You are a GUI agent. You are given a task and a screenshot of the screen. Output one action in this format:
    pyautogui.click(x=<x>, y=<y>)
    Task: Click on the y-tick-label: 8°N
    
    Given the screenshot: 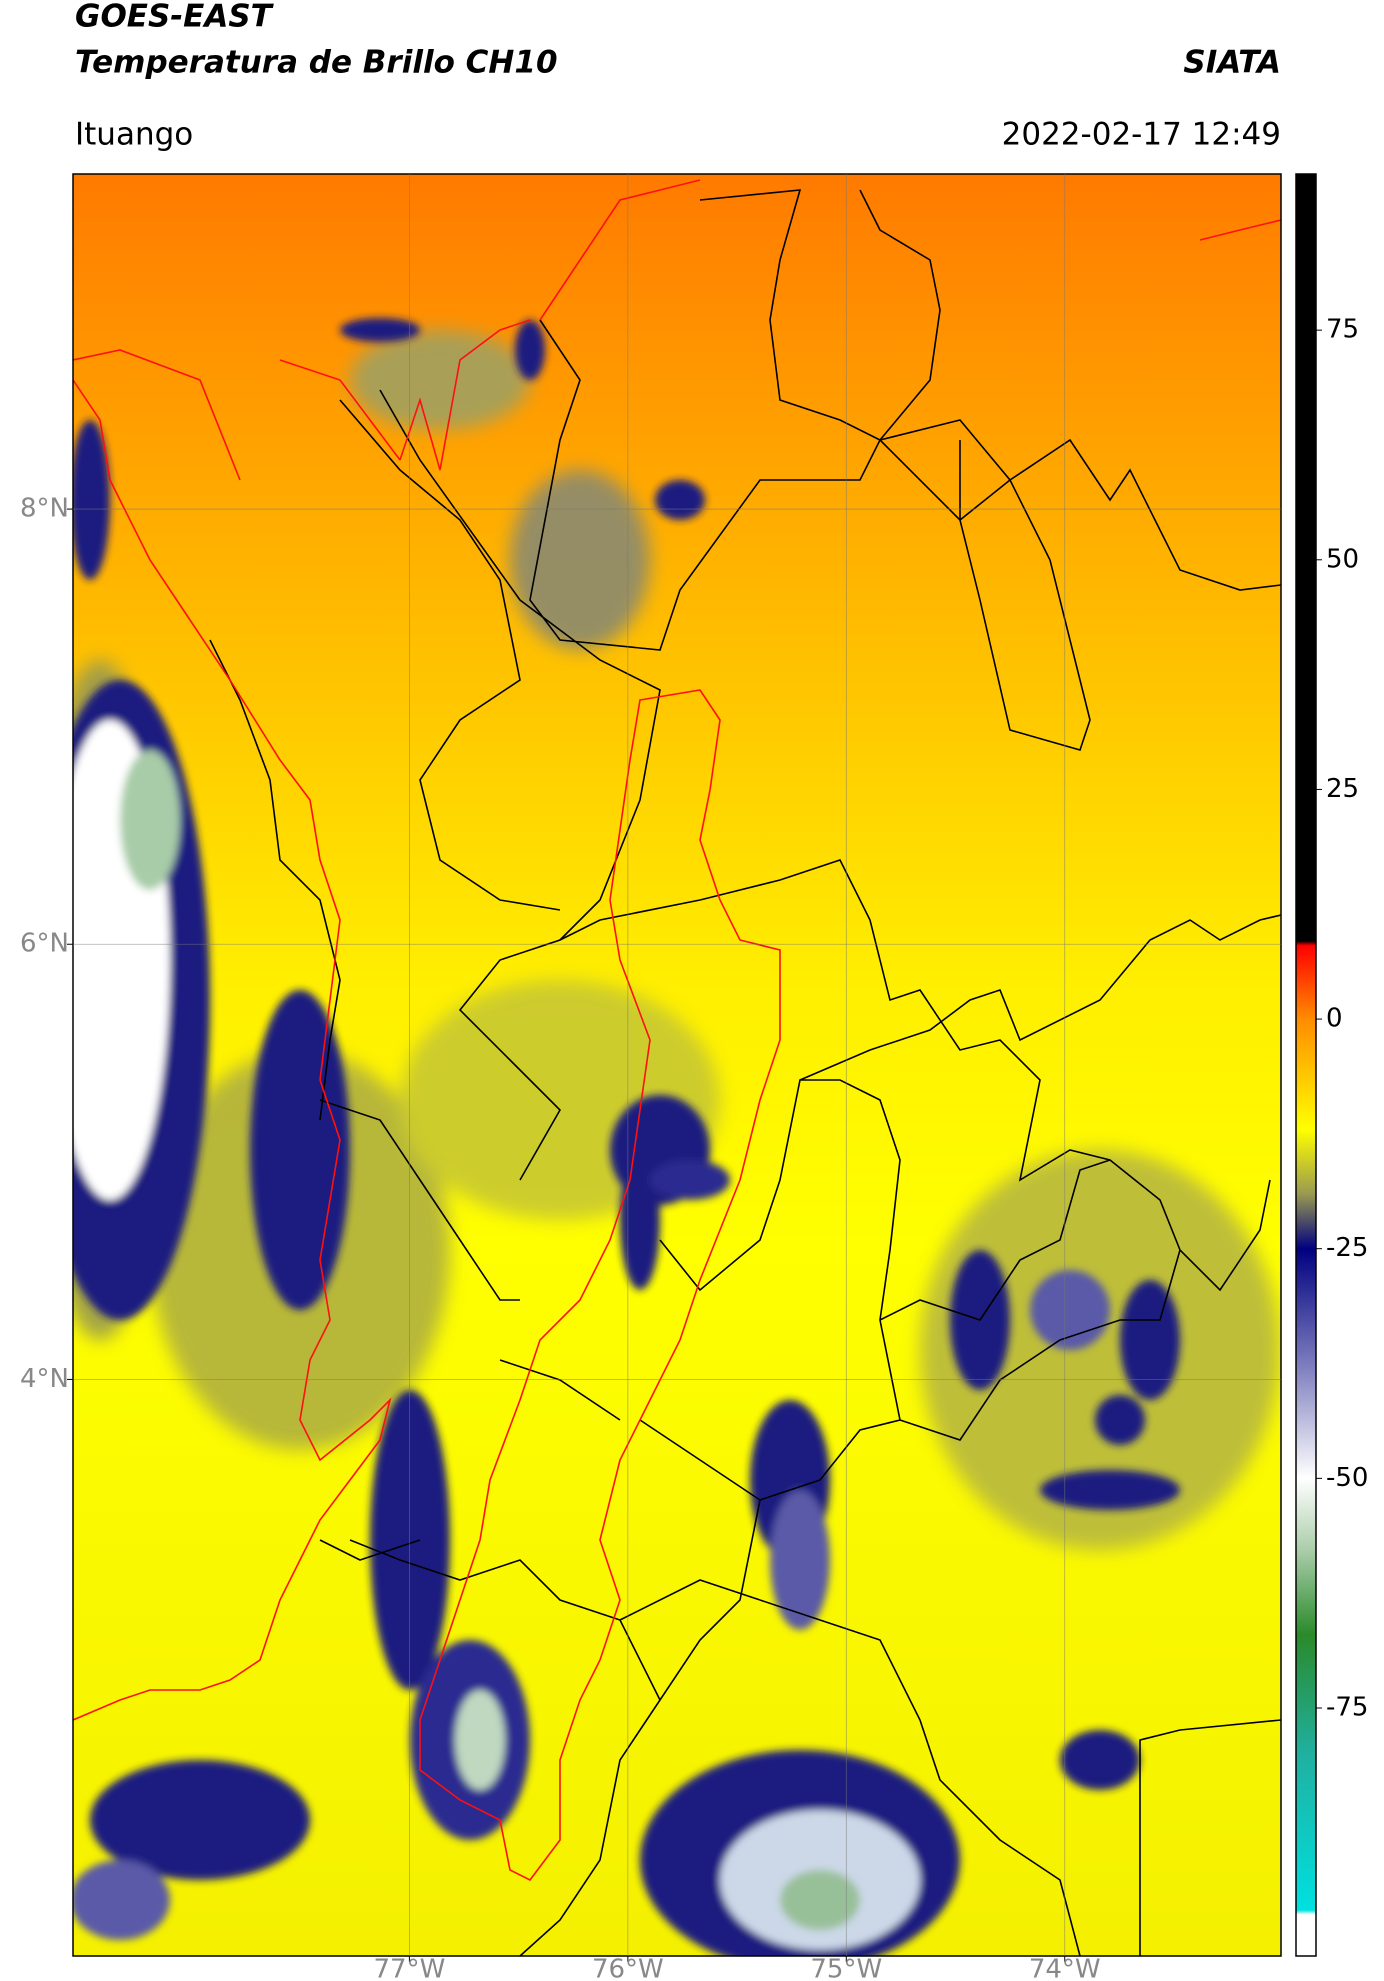 What is the action you would take?
    pyautogui.click(x=44, y=509)
    